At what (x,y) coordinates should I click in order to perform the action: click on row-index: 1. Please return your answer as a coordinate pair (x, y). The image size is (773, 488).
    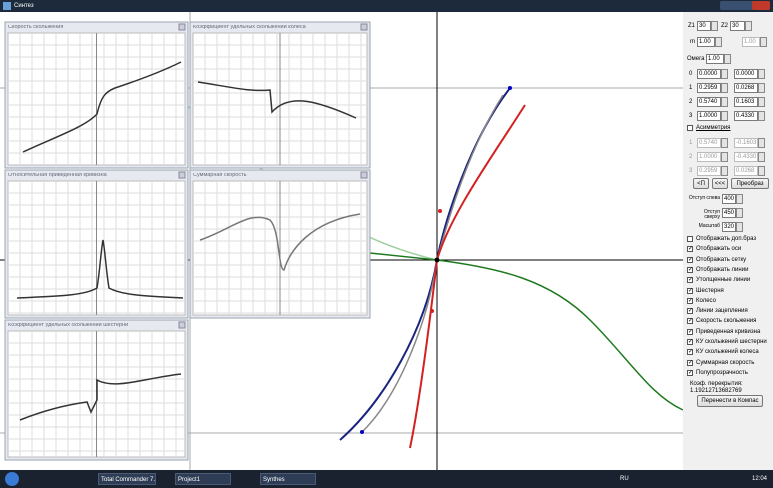
    Looking at the image, I should click on (691, 143).